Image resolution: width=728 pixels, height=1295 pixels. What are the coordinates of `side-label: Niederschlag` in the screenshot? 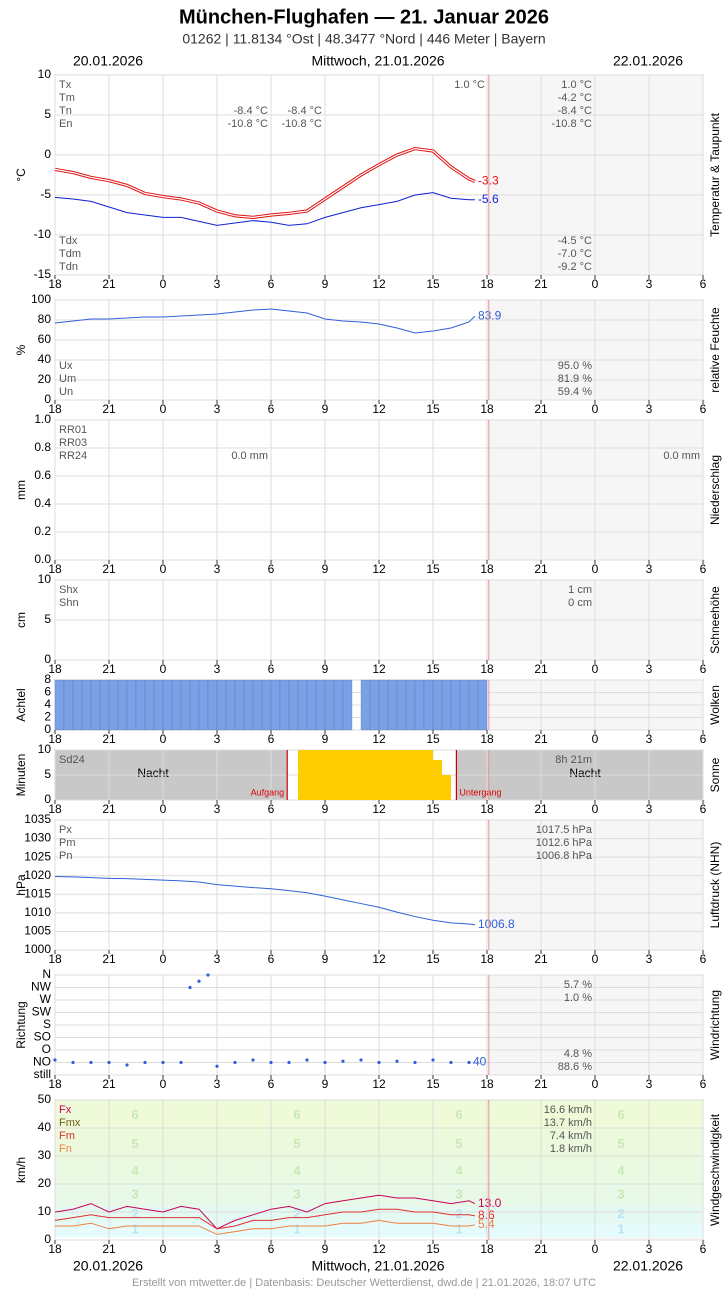 It's located at (715, 490).